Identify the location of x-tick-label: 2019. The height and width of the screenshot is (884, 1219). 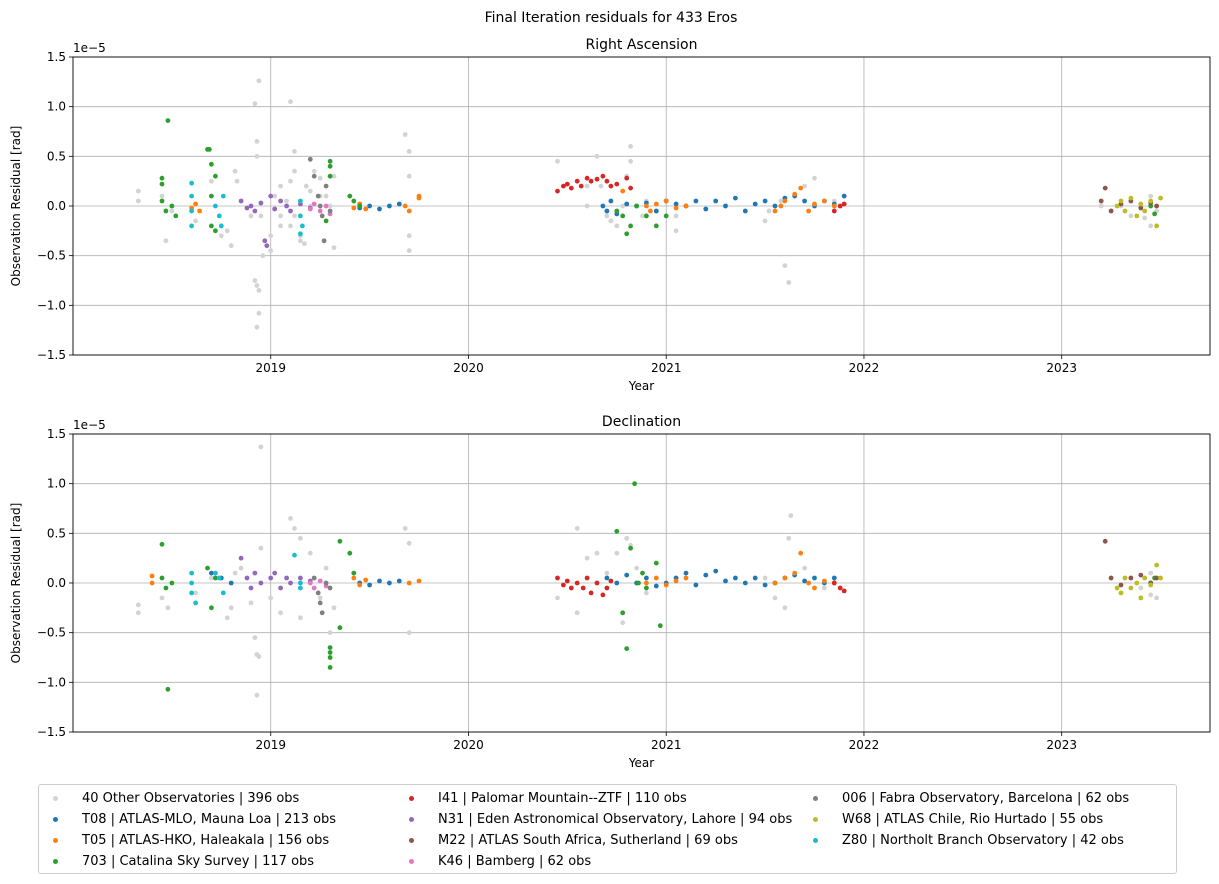
(270, 368).